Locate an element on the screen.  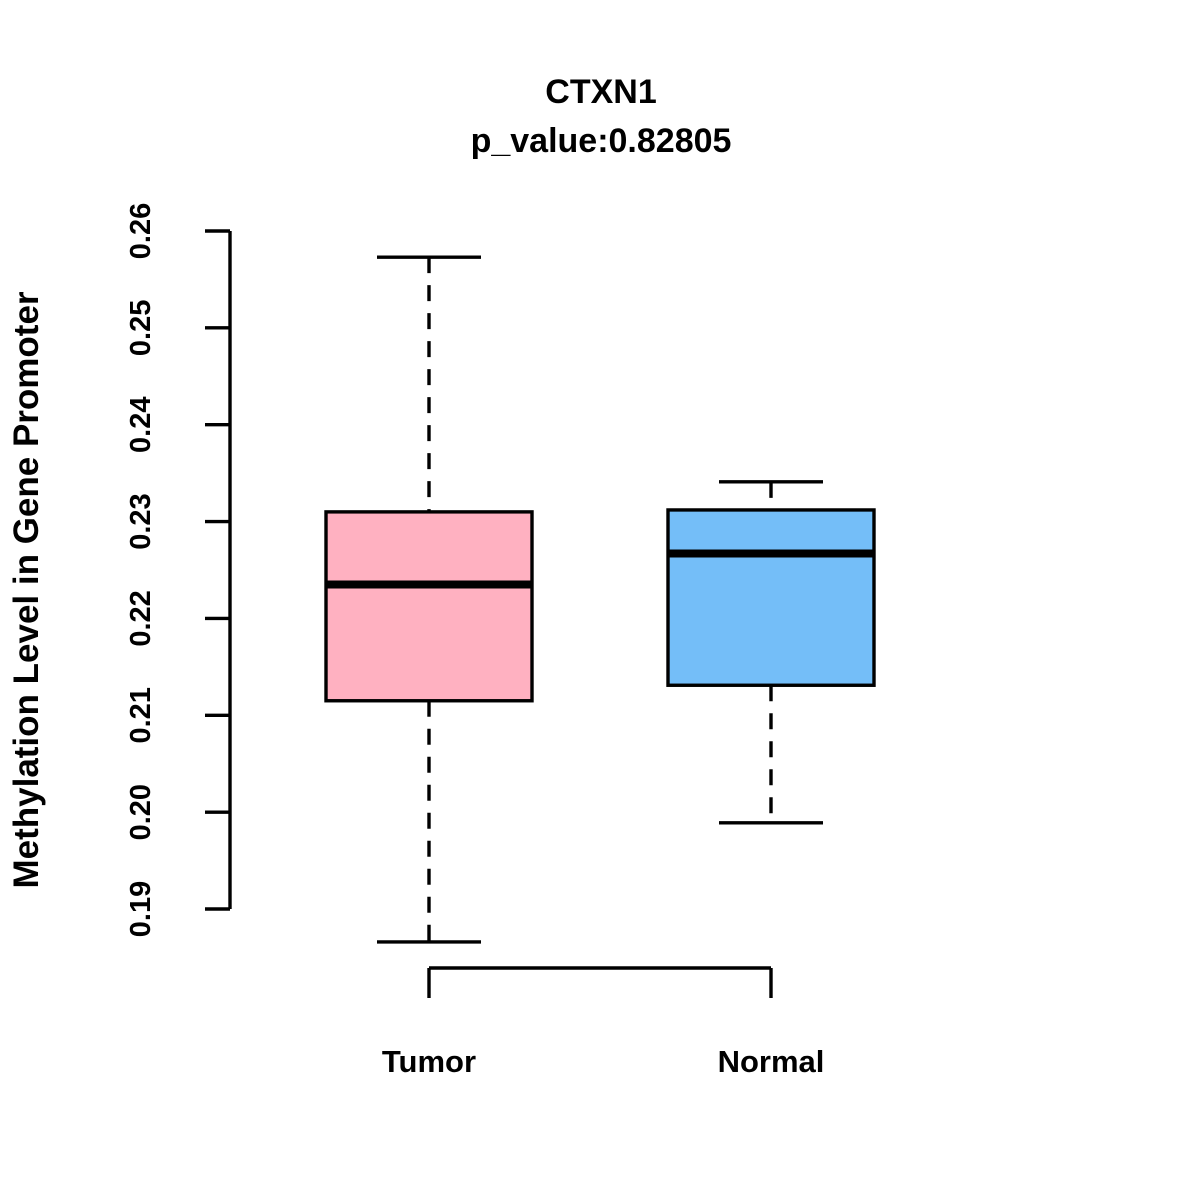
y-tick-label: 0.22 is located at coordinates (141, 618).